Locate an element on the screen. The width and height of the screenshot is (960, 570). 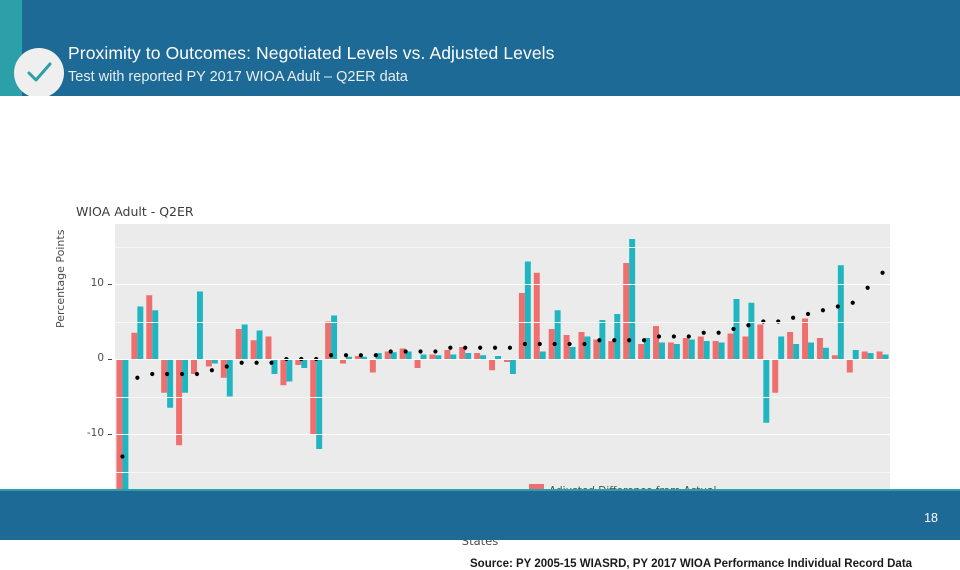
slide-number: 18 is located at coordinates (931, 518).